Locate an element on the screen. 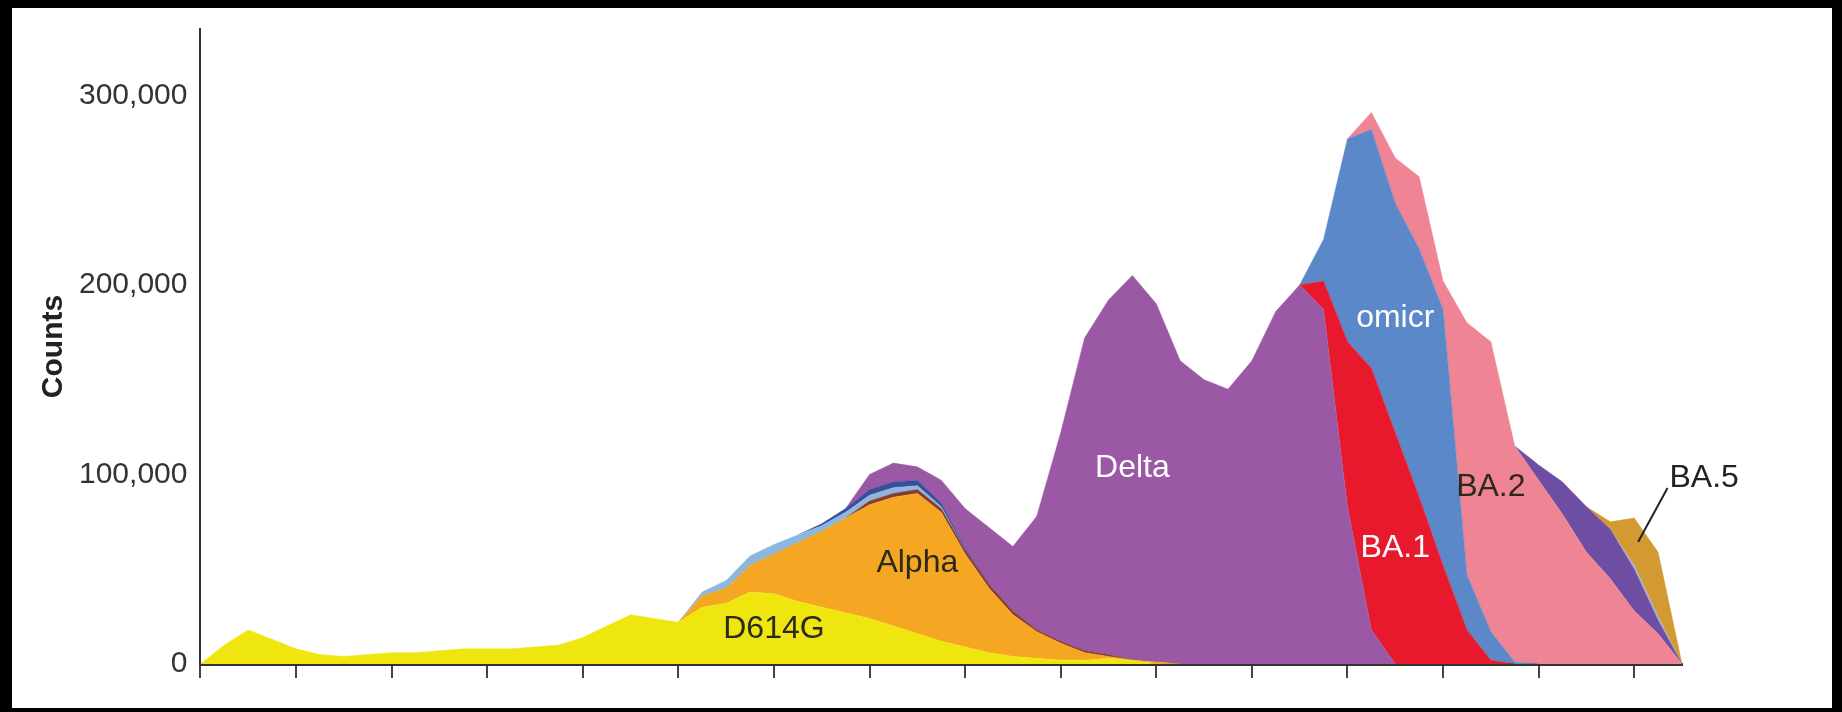 The image size is (1842, 712). y-tick-label: 100,000 is located at coordinates (133, 472).